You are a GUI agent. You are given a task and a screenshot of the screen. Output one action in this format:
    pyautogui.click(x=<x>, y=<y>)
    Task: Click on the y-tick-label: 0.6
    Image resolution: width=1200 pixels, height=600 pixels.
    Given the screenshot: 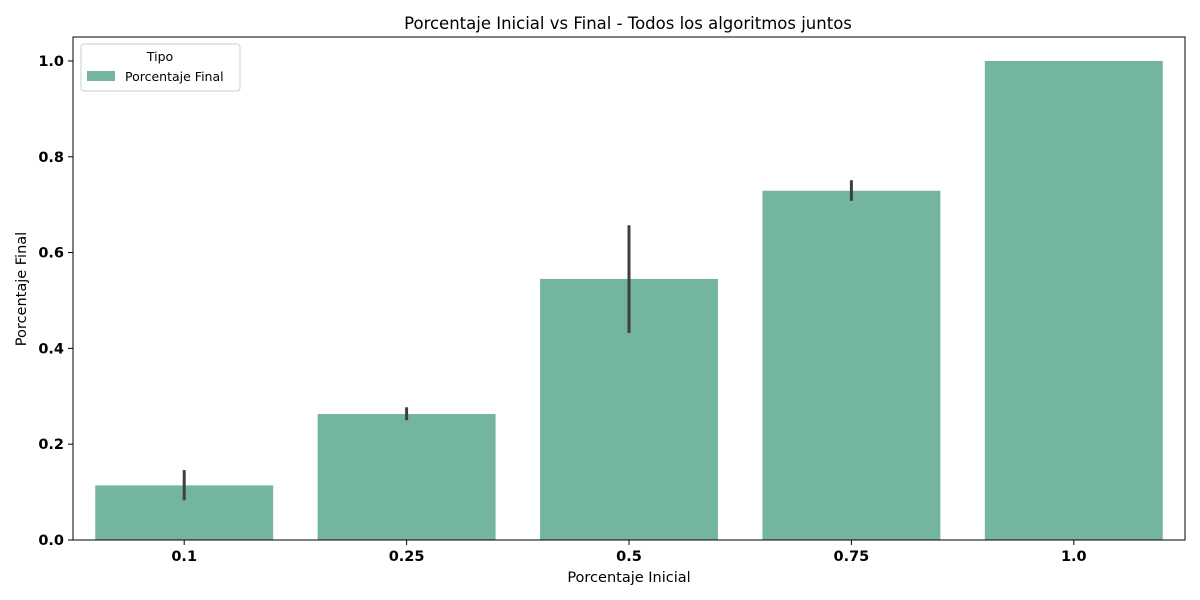 What is the action you would take?
    pyautogui.click(x=51, y=254)
    